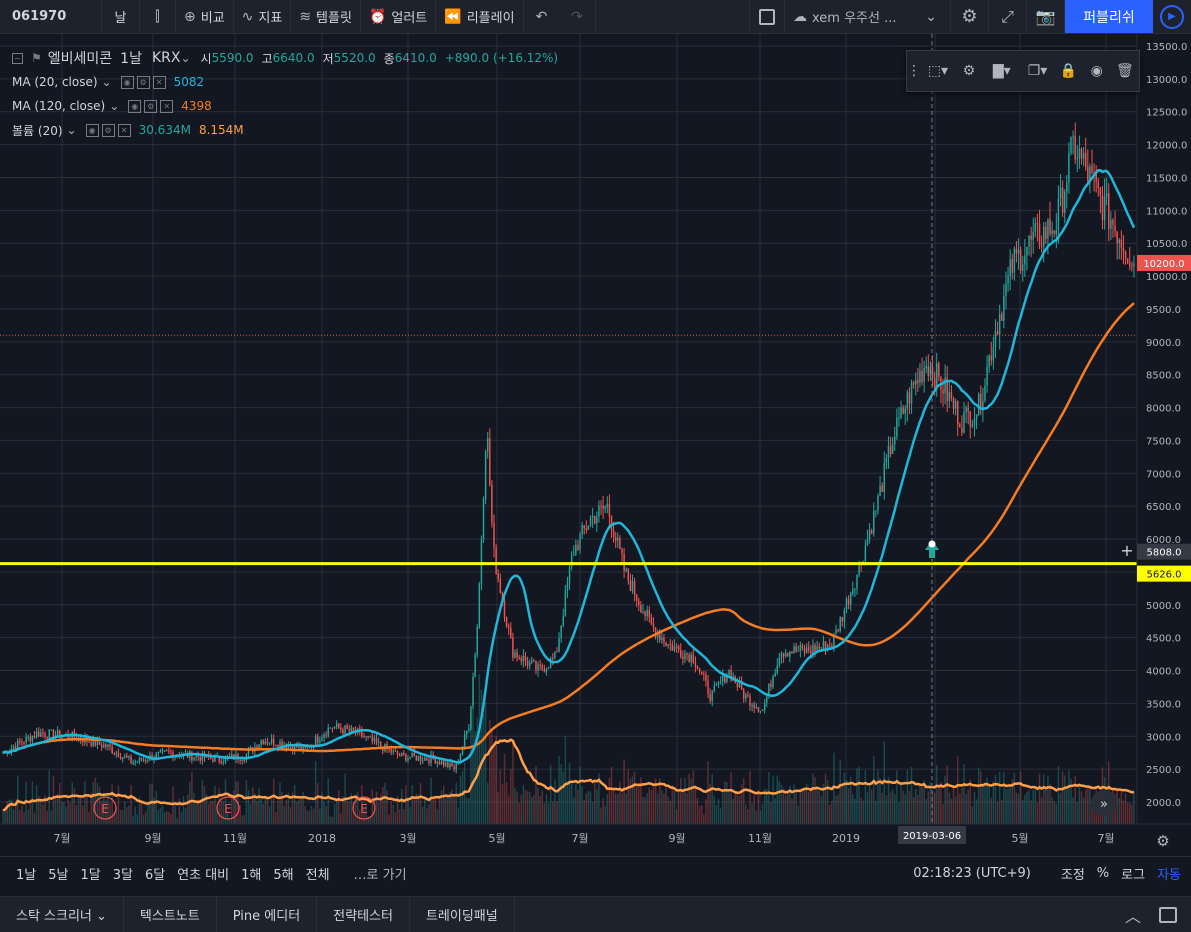  What do you see at coordinates (1037, 71) in the screenshot?
I see `clone-icon: ❐▾` at bounding box center [1037, 71].